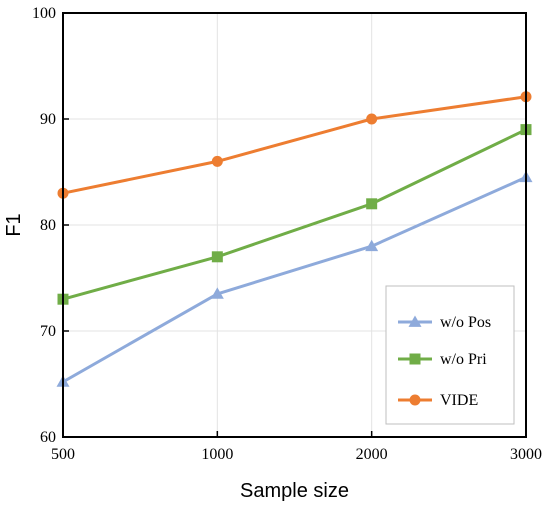  What do you see at coordinates (415, 400) in the screenshot?
I see `legend-marker-vide` at bounding box center [415, 400].